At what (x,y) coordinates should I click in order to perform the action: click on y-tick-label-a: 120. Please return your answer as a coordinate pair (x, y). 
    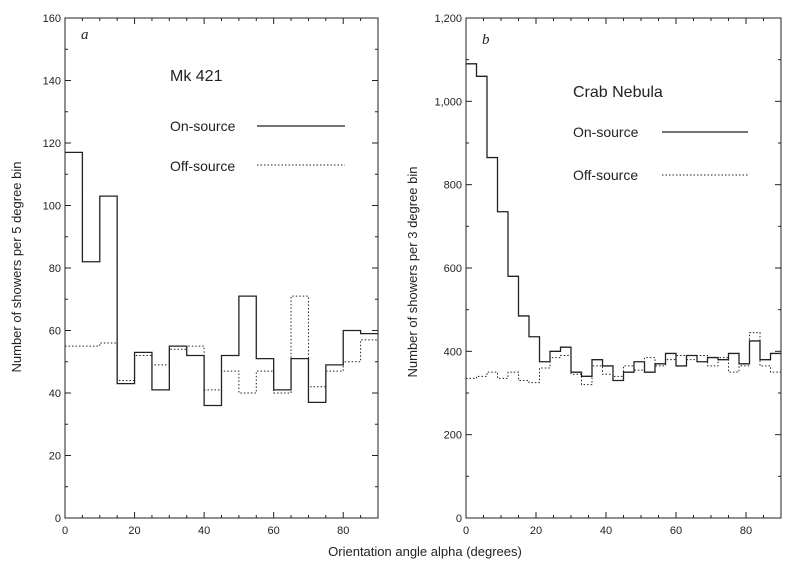
    Looking at the image, I should click on (52, 144).